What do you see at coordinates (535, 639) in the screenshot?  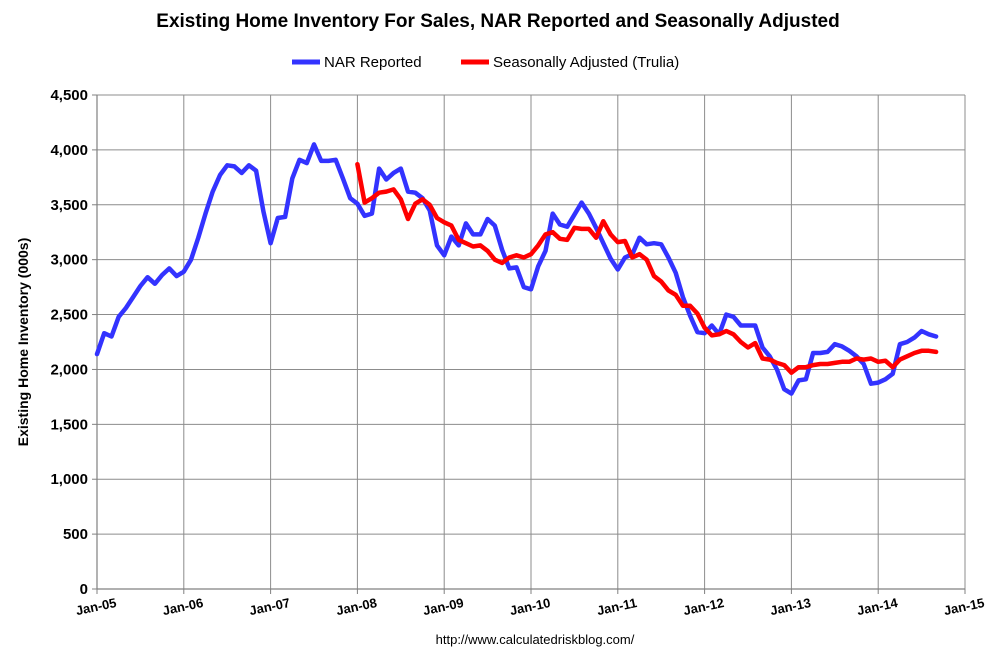 I see `source-url: http://www.calculatedriskblog.com/` at bounding box center [535, 639].